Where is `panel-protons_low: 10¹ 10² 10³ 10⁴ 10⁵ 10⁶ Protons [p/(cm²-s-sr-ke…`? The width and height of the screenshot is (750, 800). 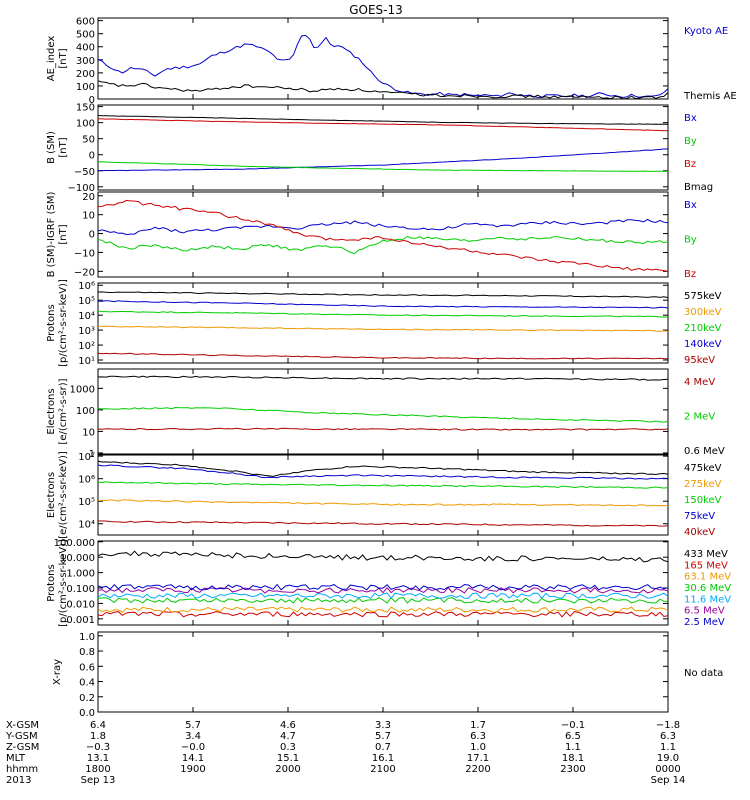
panel-protons_low: 10¹ 10² 10³ 10⁴ 10⁵ 10⁶ Protons [p/(cm²-s-sr-ke… is located at coordinates (384, 323).